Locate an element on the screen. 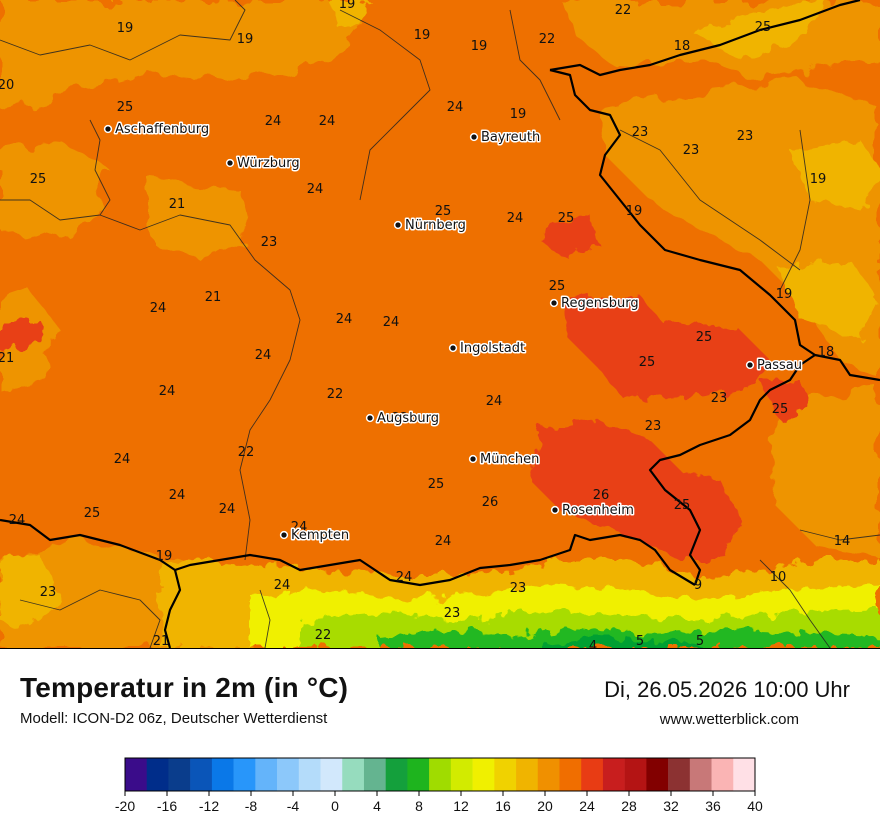  city-name: Ingolstadt is located at coordinates (492, 348).